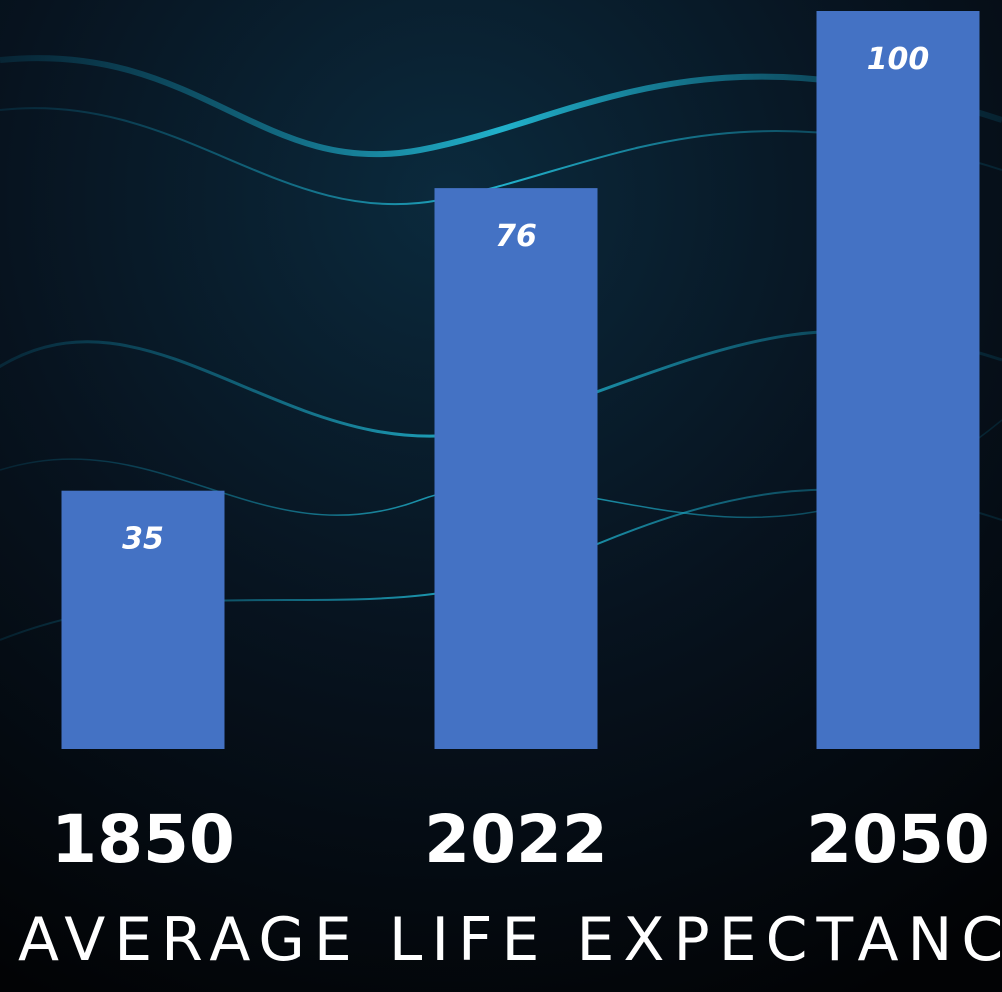 This screenshot has width=1002, height=992. I want to click on x-tick-label: 2050, so click(898, 839).